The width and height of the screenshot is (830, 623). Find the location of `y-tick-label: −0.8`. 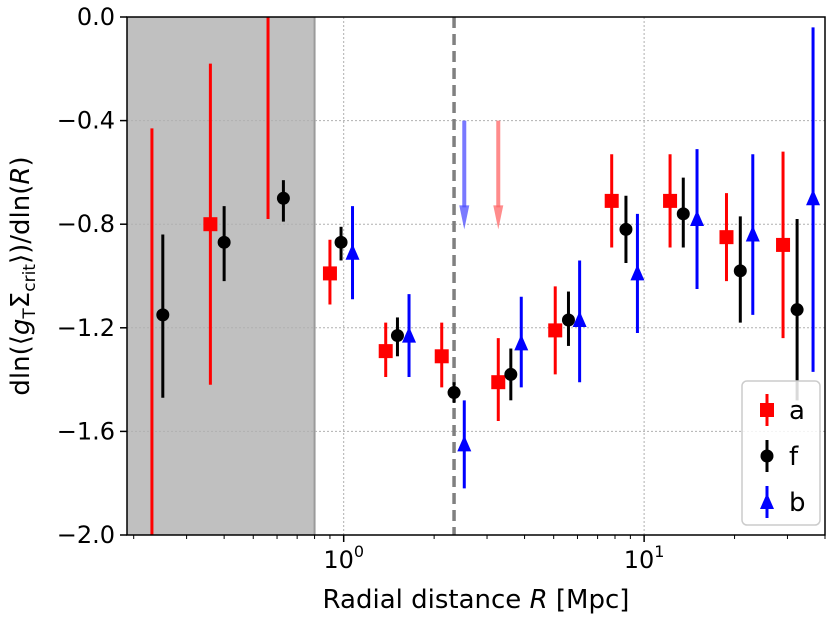

y-tick-label: −0.8 is located at coordinates (86, 224).